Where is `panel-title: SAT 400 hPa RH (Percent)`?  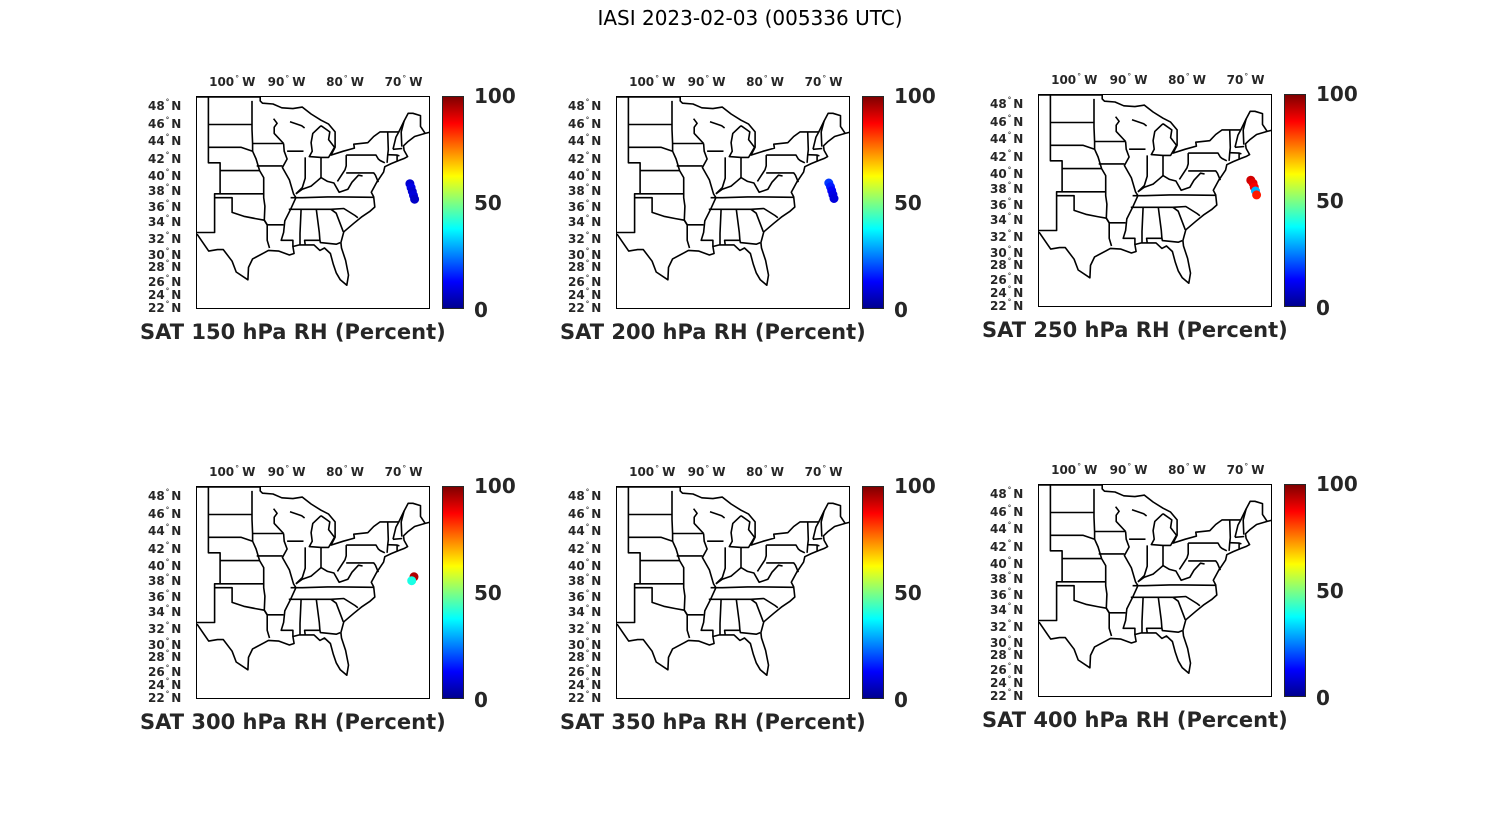
panel-title: SAT 400 hPa RH (Percent) is located at coordinates (1135, 720).